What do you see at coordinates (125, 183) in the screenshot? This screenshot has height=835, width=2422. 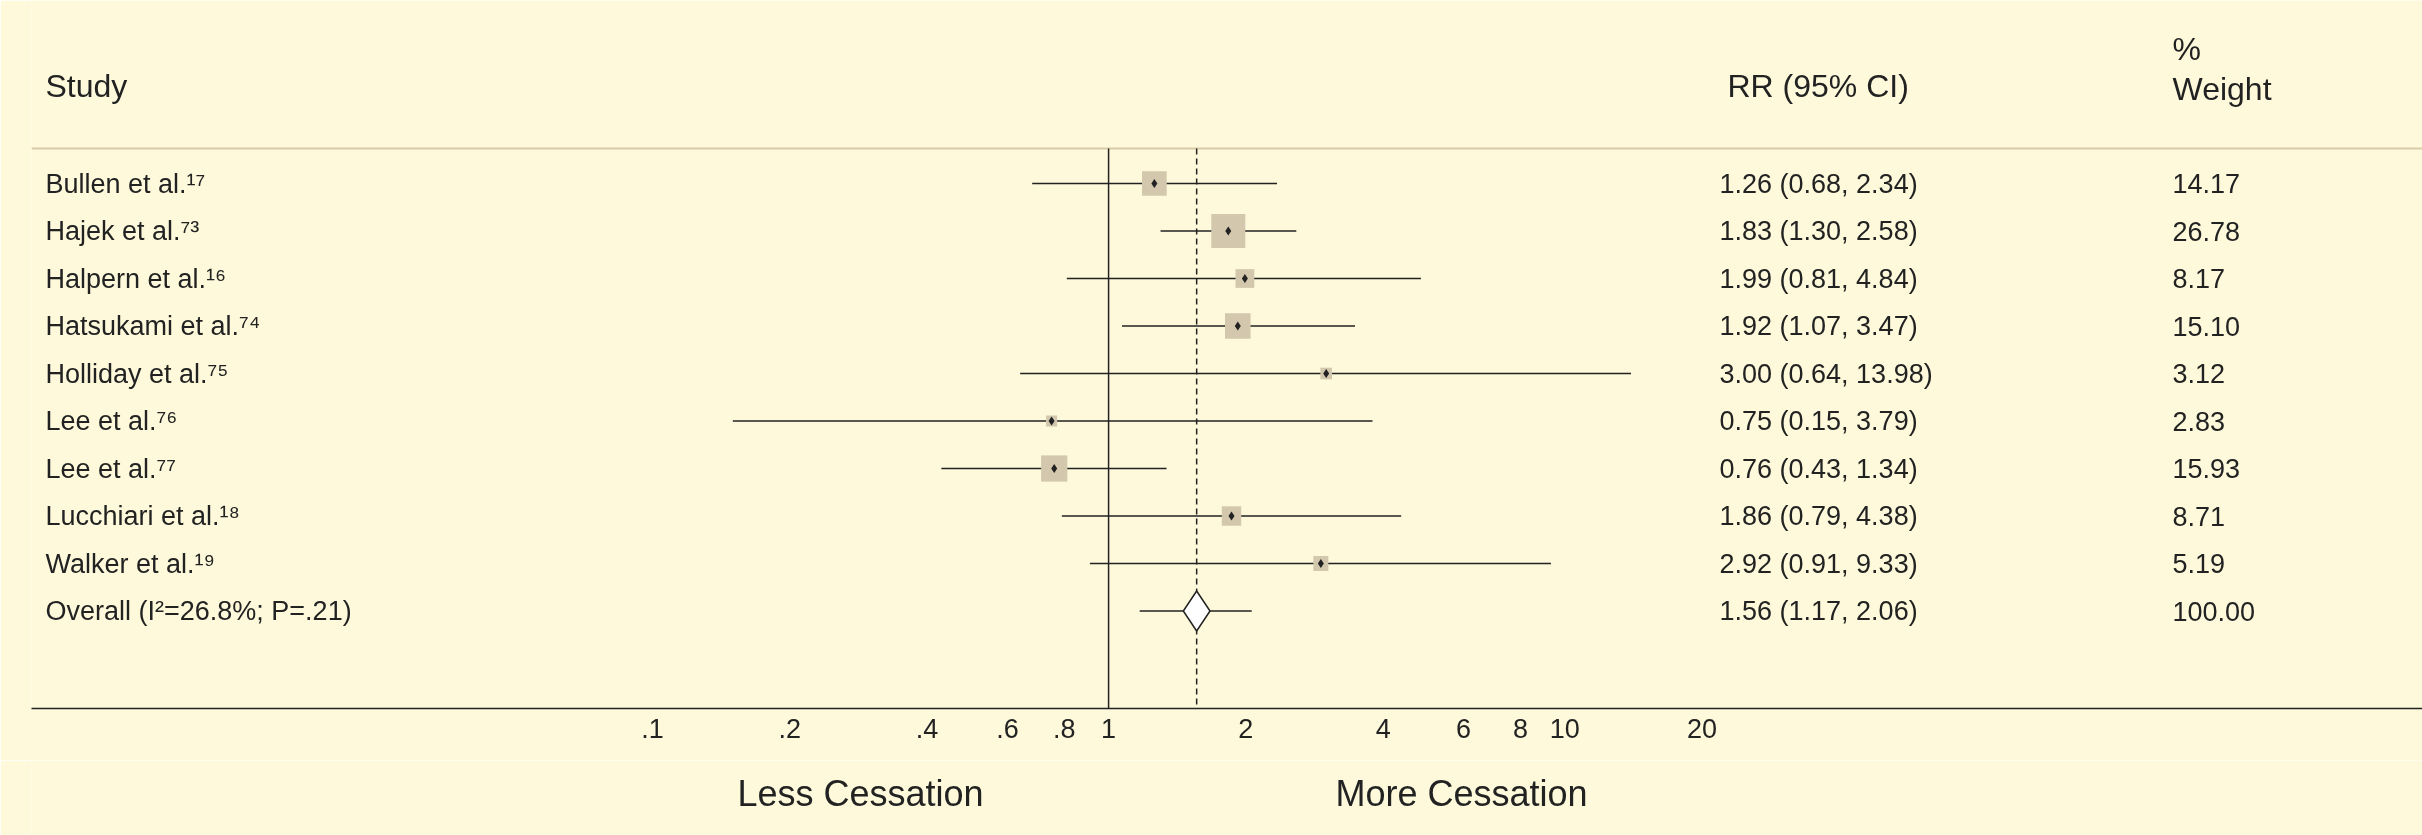 I see `y-tick-label: Bullen et al.¹⁷` at bounding box center [125, 183].